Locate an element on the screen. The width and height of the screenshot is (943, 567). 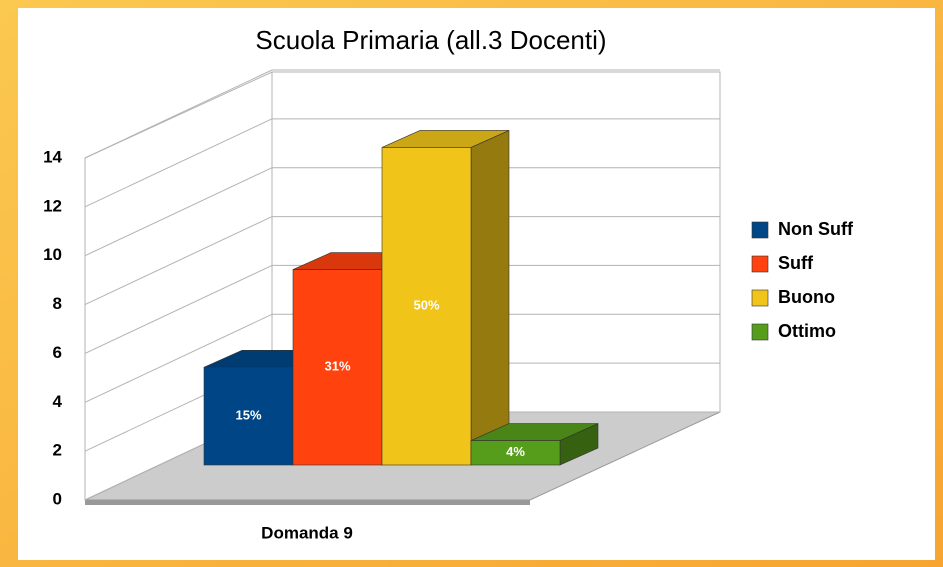
y-tick-label: 8 is located at coordinates (57, 303).